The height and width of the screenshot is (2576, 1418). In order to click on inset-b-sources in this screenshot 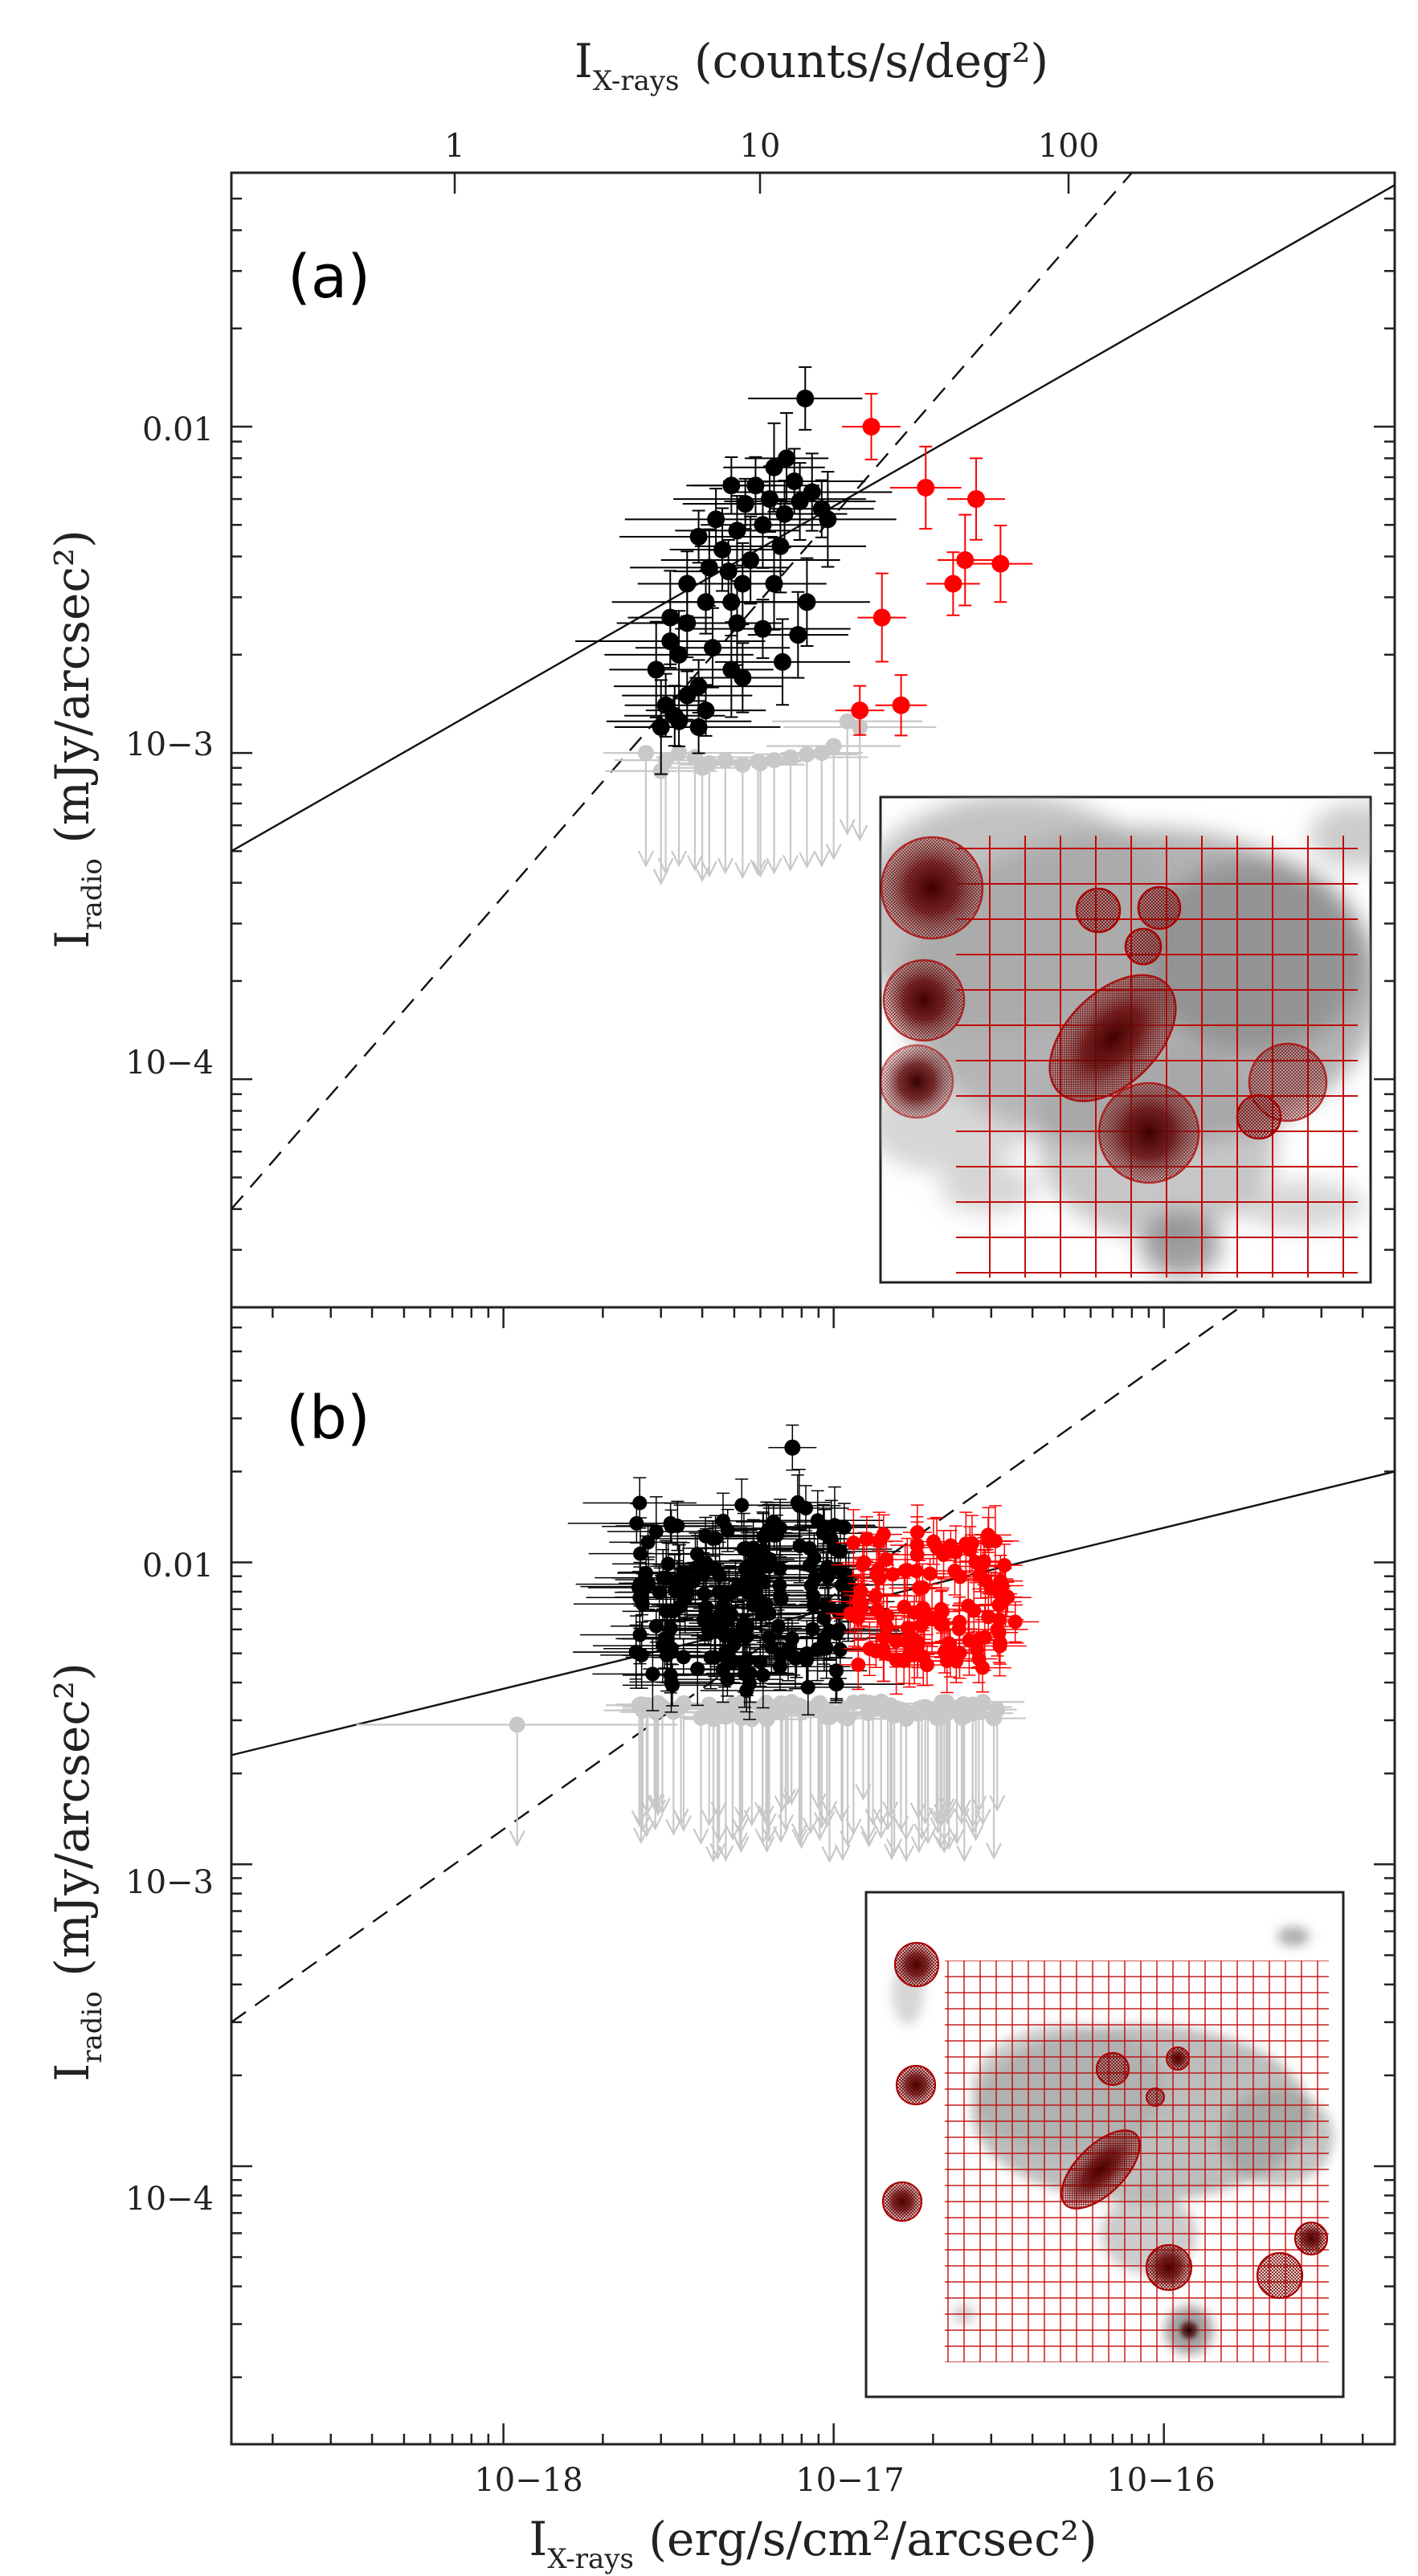, I will do `click(1105, 2142)`.